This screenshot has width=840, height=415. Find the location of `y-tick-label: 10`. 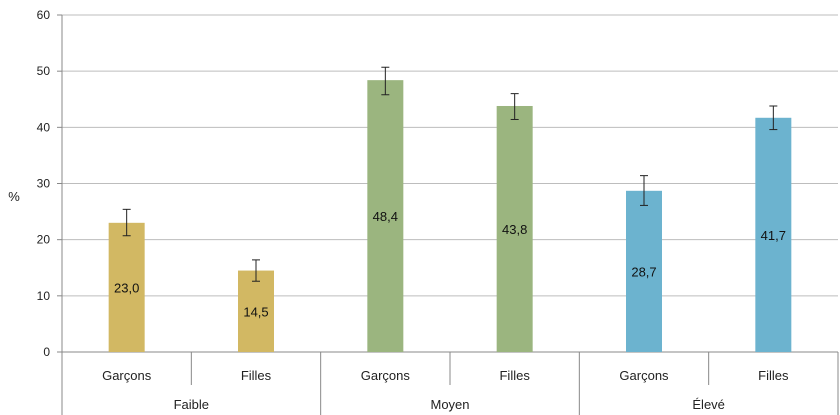

y-tick-label: 10 is located at coordinates (44, 296).